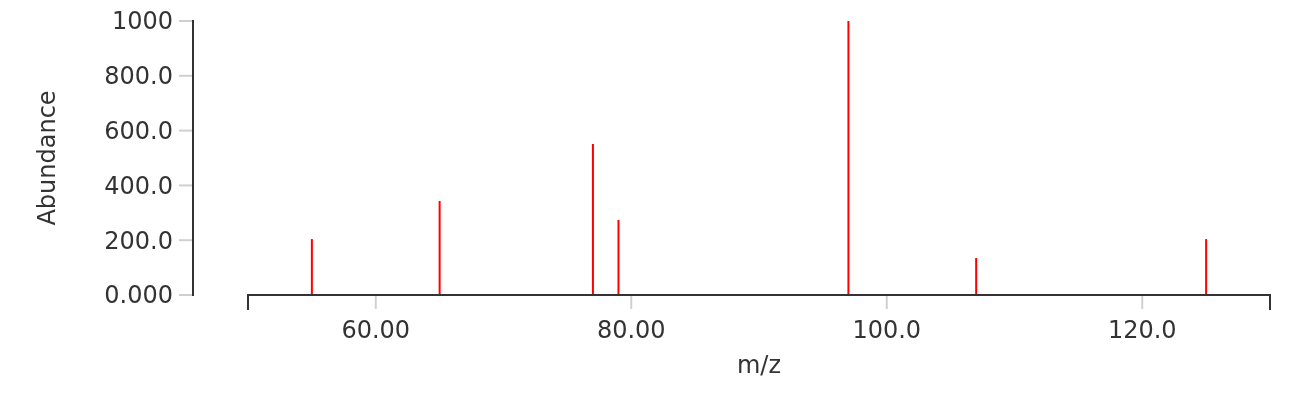 This screenshot has width=1312, height=420. What do you see at coordinates (47, 158) in the screenshot?
I see `y-axis-title: Abundance` at bounding box center [47, 158].